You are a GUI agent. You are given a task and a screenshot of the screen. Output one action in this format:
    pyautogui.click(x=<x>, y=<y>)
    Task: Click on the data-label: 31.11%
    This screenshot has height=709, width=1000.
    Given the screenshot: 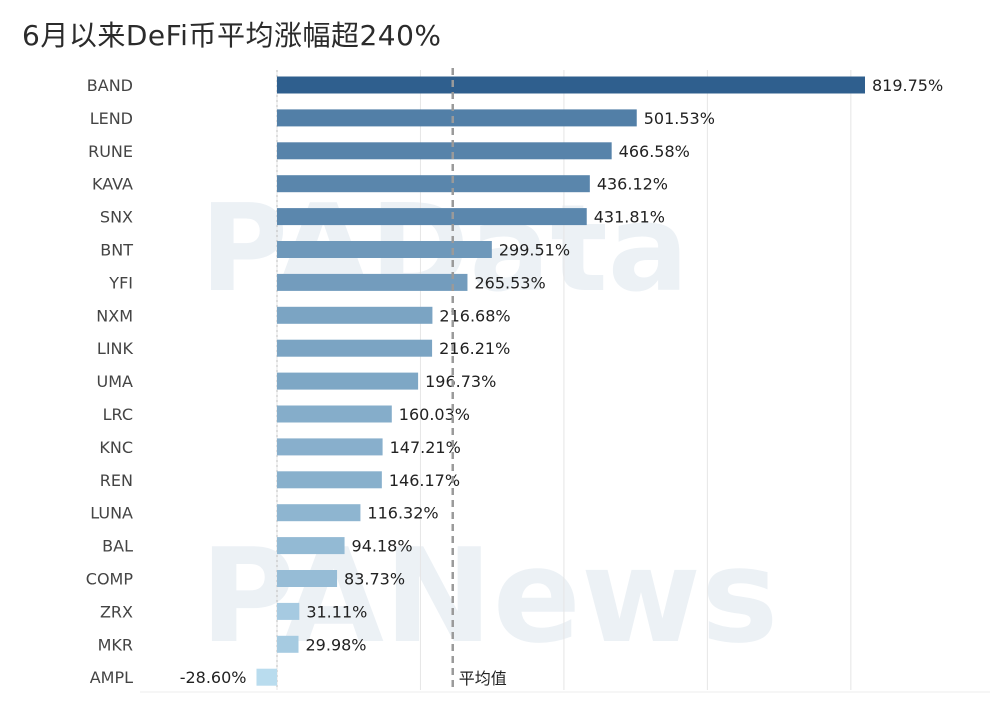 What is the action you would take?
    pyautogui.click(x=336, y=611)
    